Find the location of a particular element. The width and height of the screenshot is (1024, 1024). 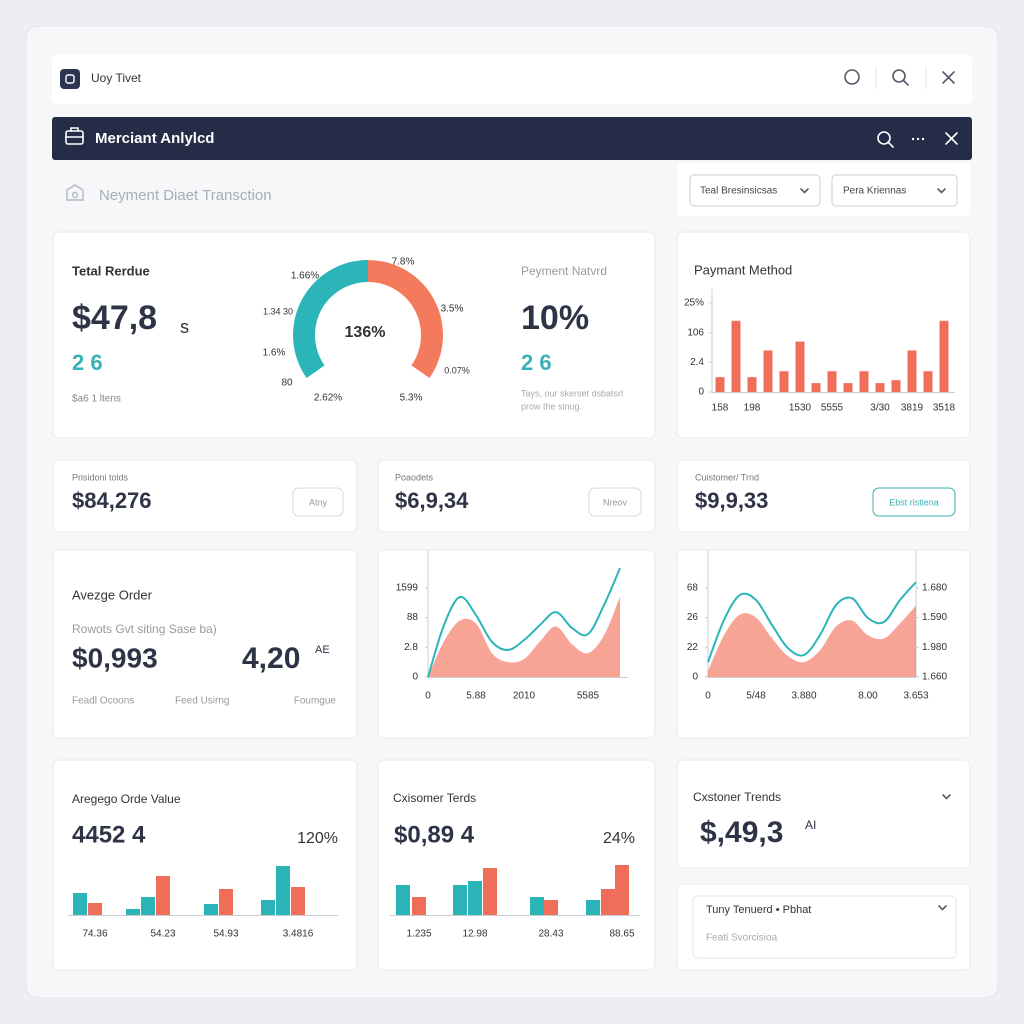

y2-tick-label: 1.590 is located at coordinates (934, 617).